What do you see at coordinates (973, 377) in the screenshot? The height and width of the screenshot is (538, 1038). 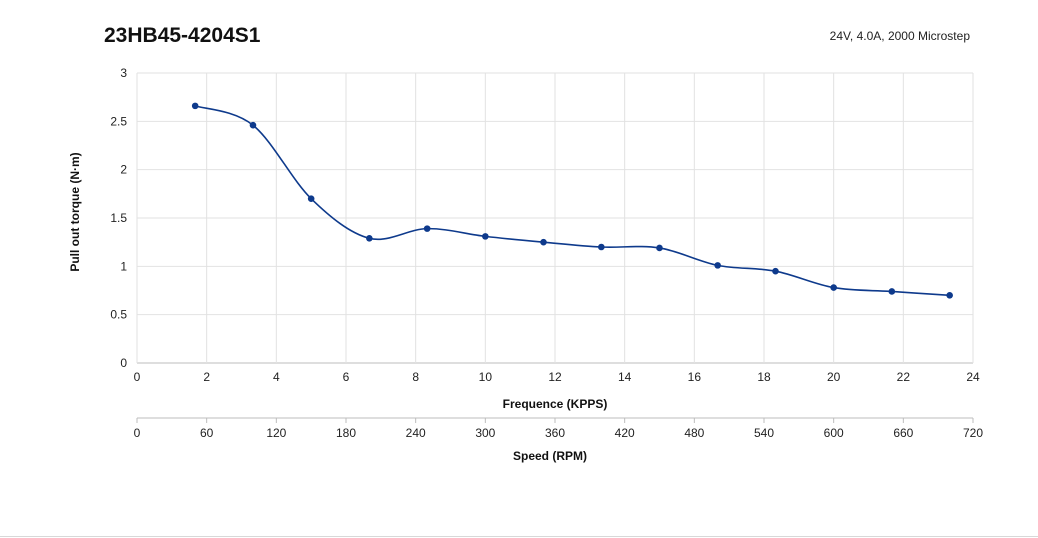 I see `x-tick-label: 24` at bounding box center [973, 377].